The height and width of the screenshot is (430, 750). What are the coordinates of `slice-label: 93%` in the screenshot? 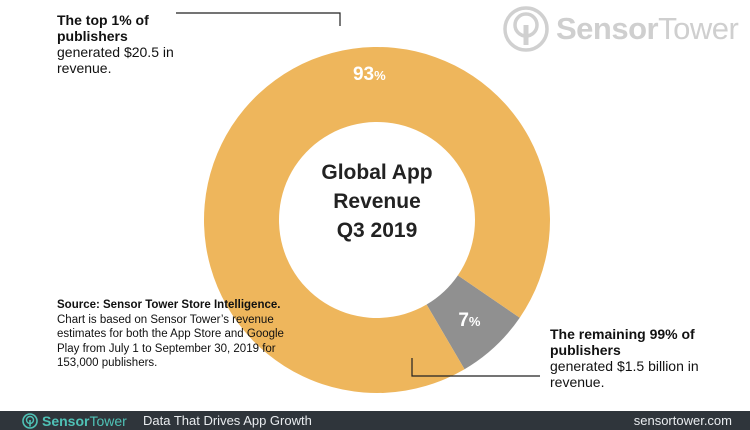 It's located at (369, 74).